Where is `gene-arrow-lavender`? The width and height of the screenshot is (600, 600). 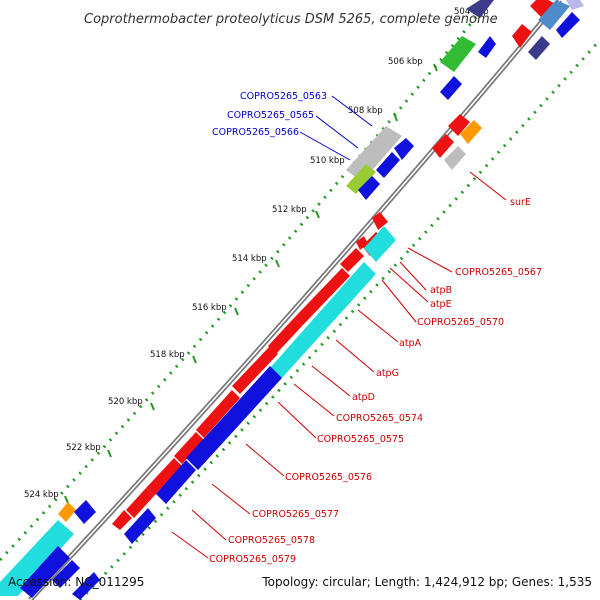 gene-arrow-lavender is located at coordinates (575, 5).